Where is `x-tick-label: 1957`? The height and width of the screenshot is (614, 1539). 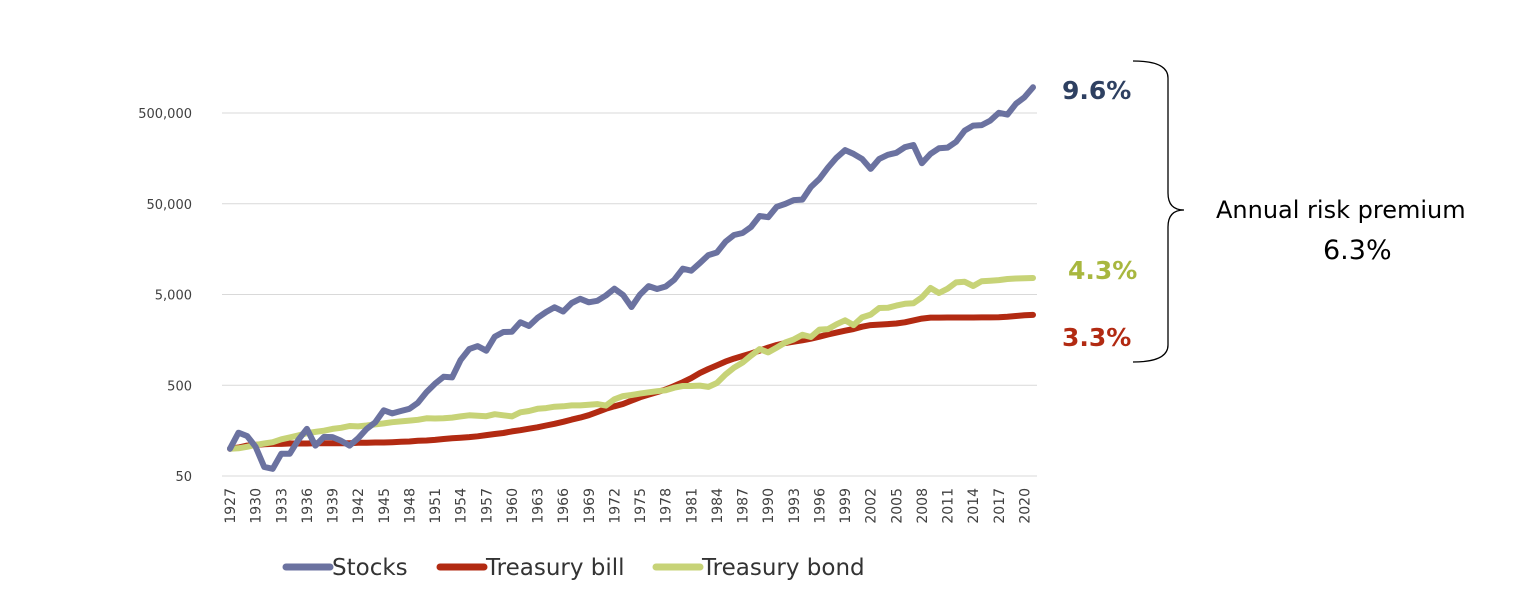 x-tick-label: 1957 is located at coordinates (487, 506).